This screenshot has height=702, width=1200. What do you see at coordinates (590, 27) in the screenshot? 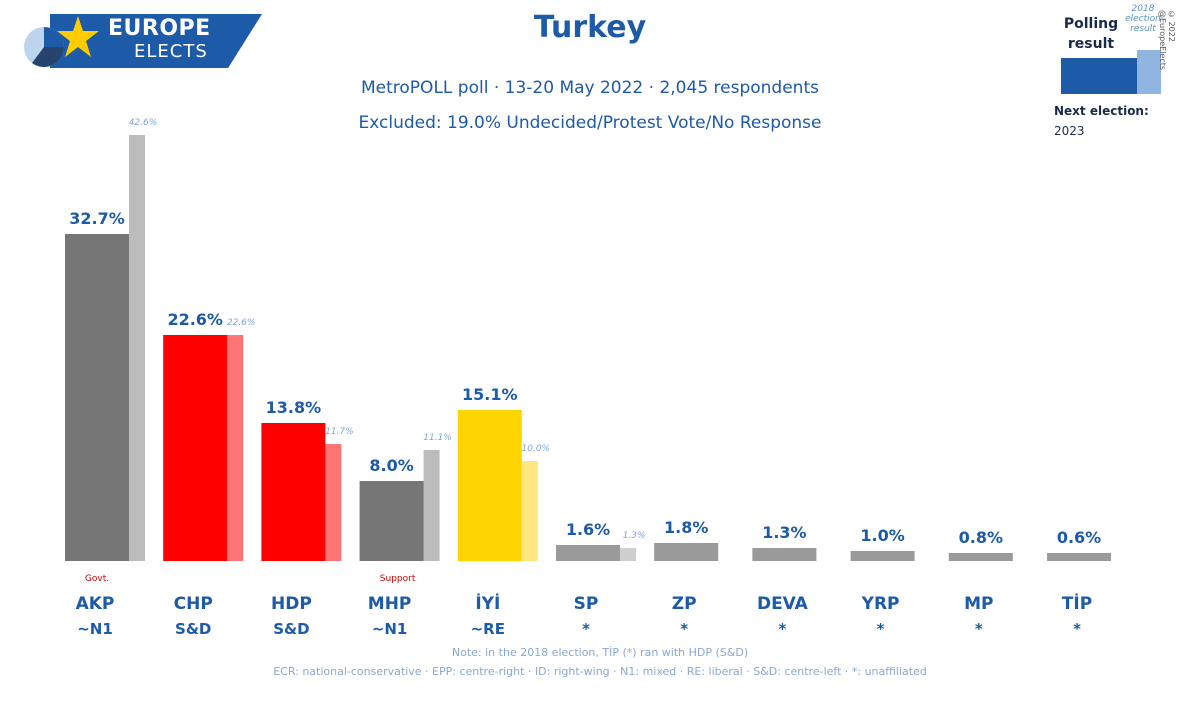
I see `chart-title: Turkey` at bounding box center [590, 27].